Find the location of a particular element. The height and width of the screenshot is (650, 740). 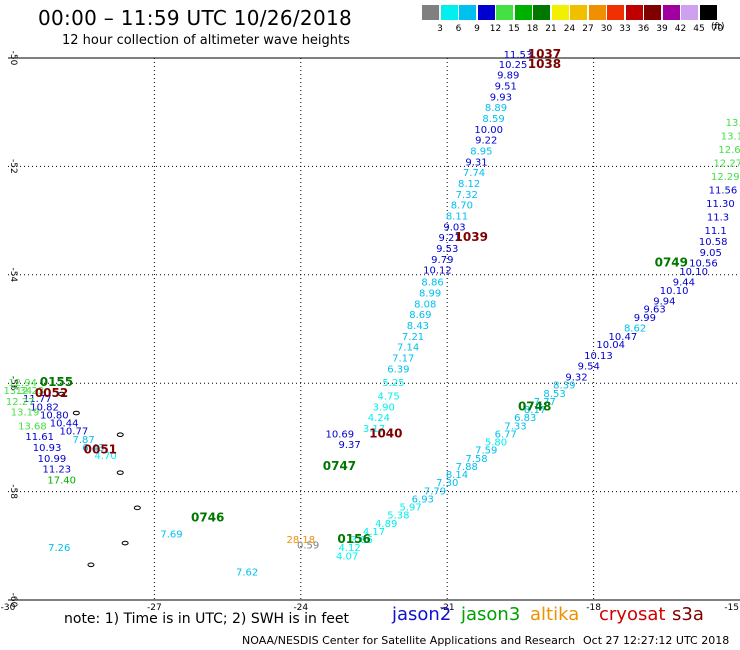

wave-height-label: 10.00 is located at coordinates (488, 130).